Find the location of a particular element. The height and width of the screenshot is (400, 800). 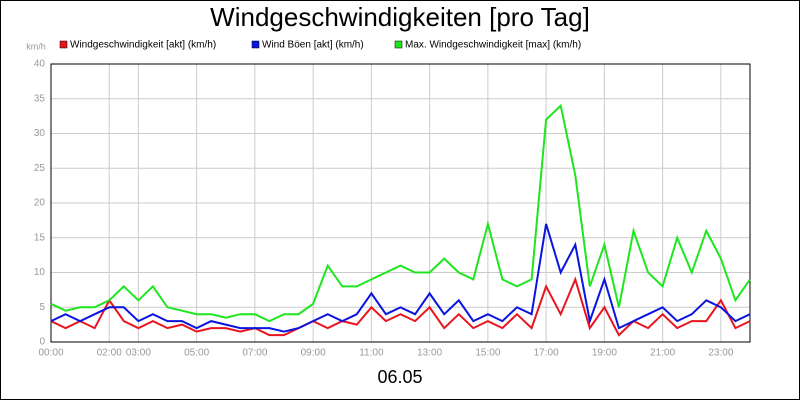

x-tick-label: 19:00 is located at coordinates (604, 353).